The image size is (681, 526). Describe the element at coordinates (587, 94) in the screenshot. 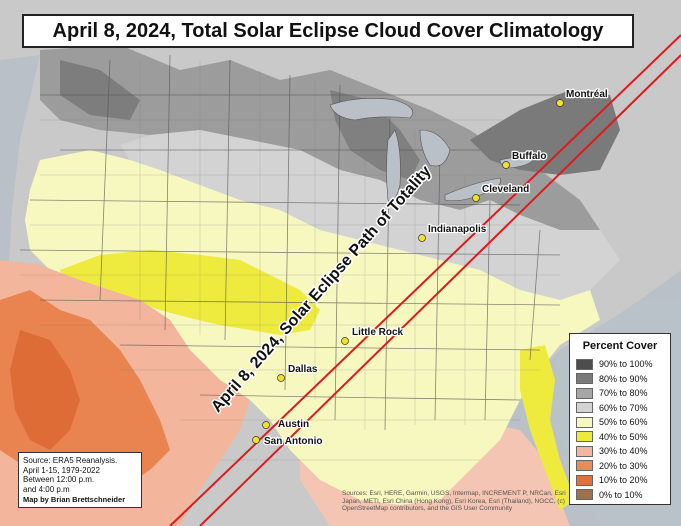

I see `city-label: Montréal` at that location.